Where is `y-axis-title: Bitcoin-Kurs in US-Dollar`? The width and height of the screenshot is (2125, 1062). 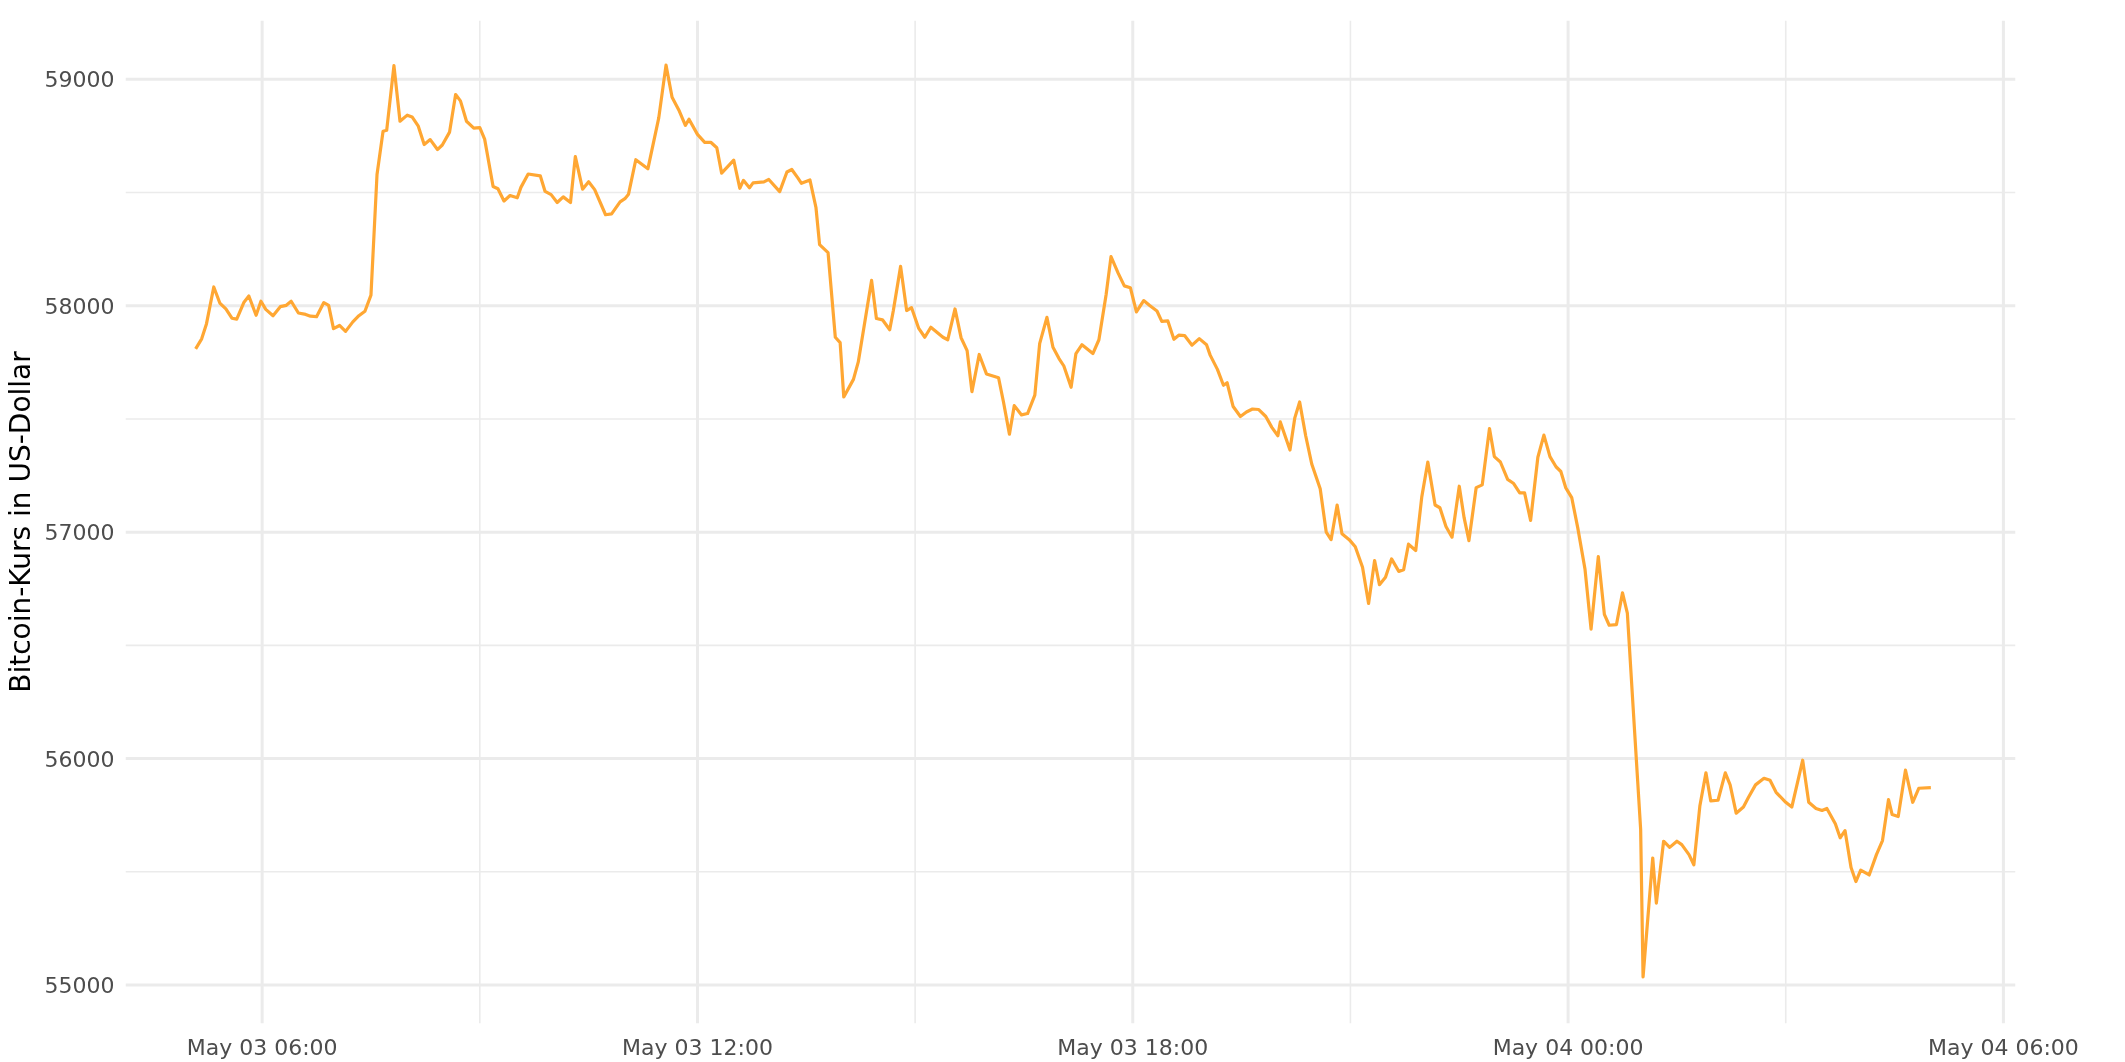
y-axis-title: Bitcoin-Kurs in US-Dollar is located at coordinates (20, 521).